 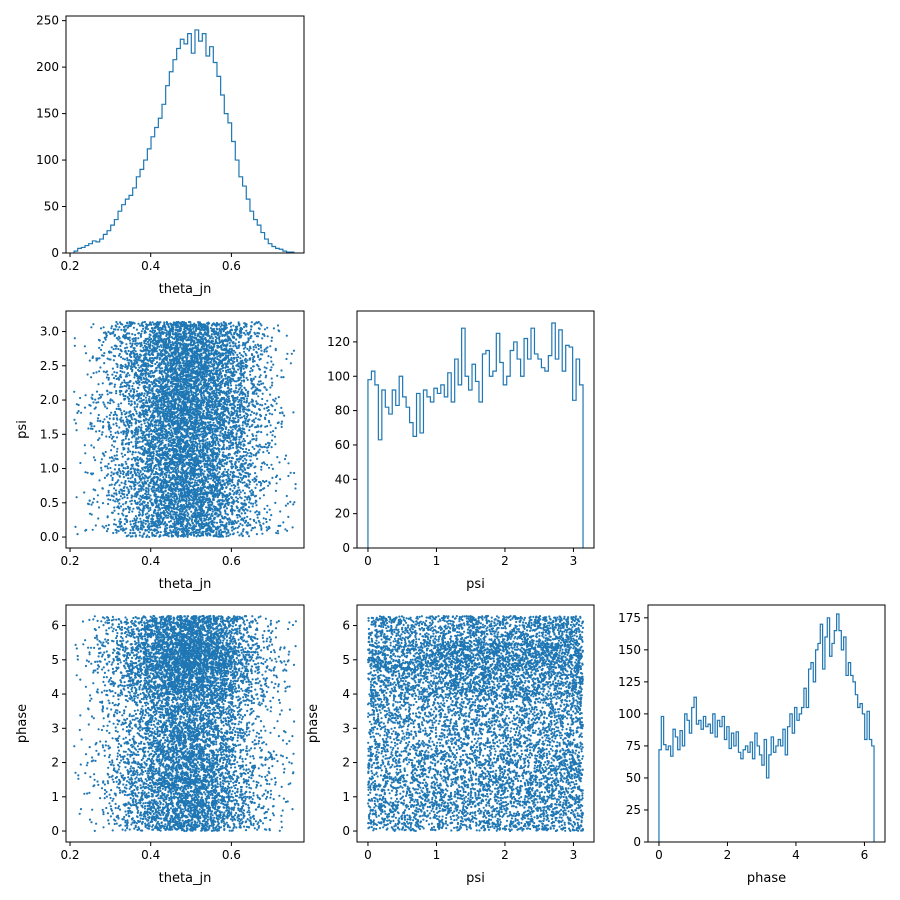 I want to click on y-tick-label: 50, so click(x=51, y=207).